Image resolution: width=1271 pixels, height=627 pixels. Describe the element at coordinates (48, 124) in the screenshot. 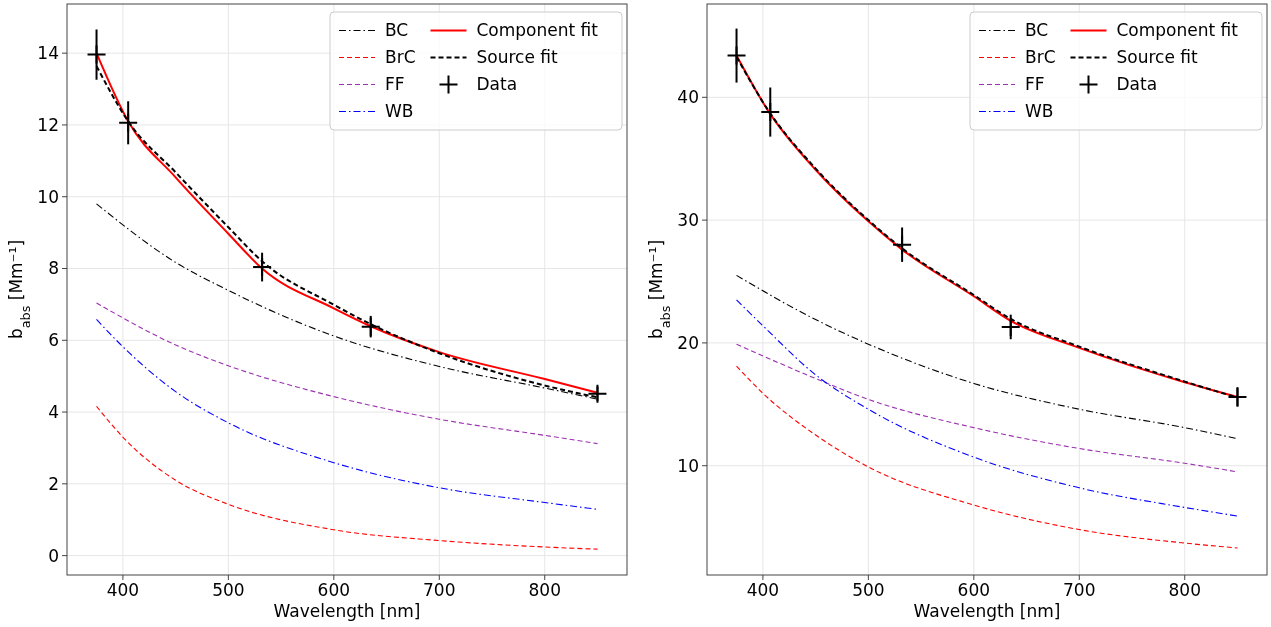

I see `y-tick-label: 12` at that location.